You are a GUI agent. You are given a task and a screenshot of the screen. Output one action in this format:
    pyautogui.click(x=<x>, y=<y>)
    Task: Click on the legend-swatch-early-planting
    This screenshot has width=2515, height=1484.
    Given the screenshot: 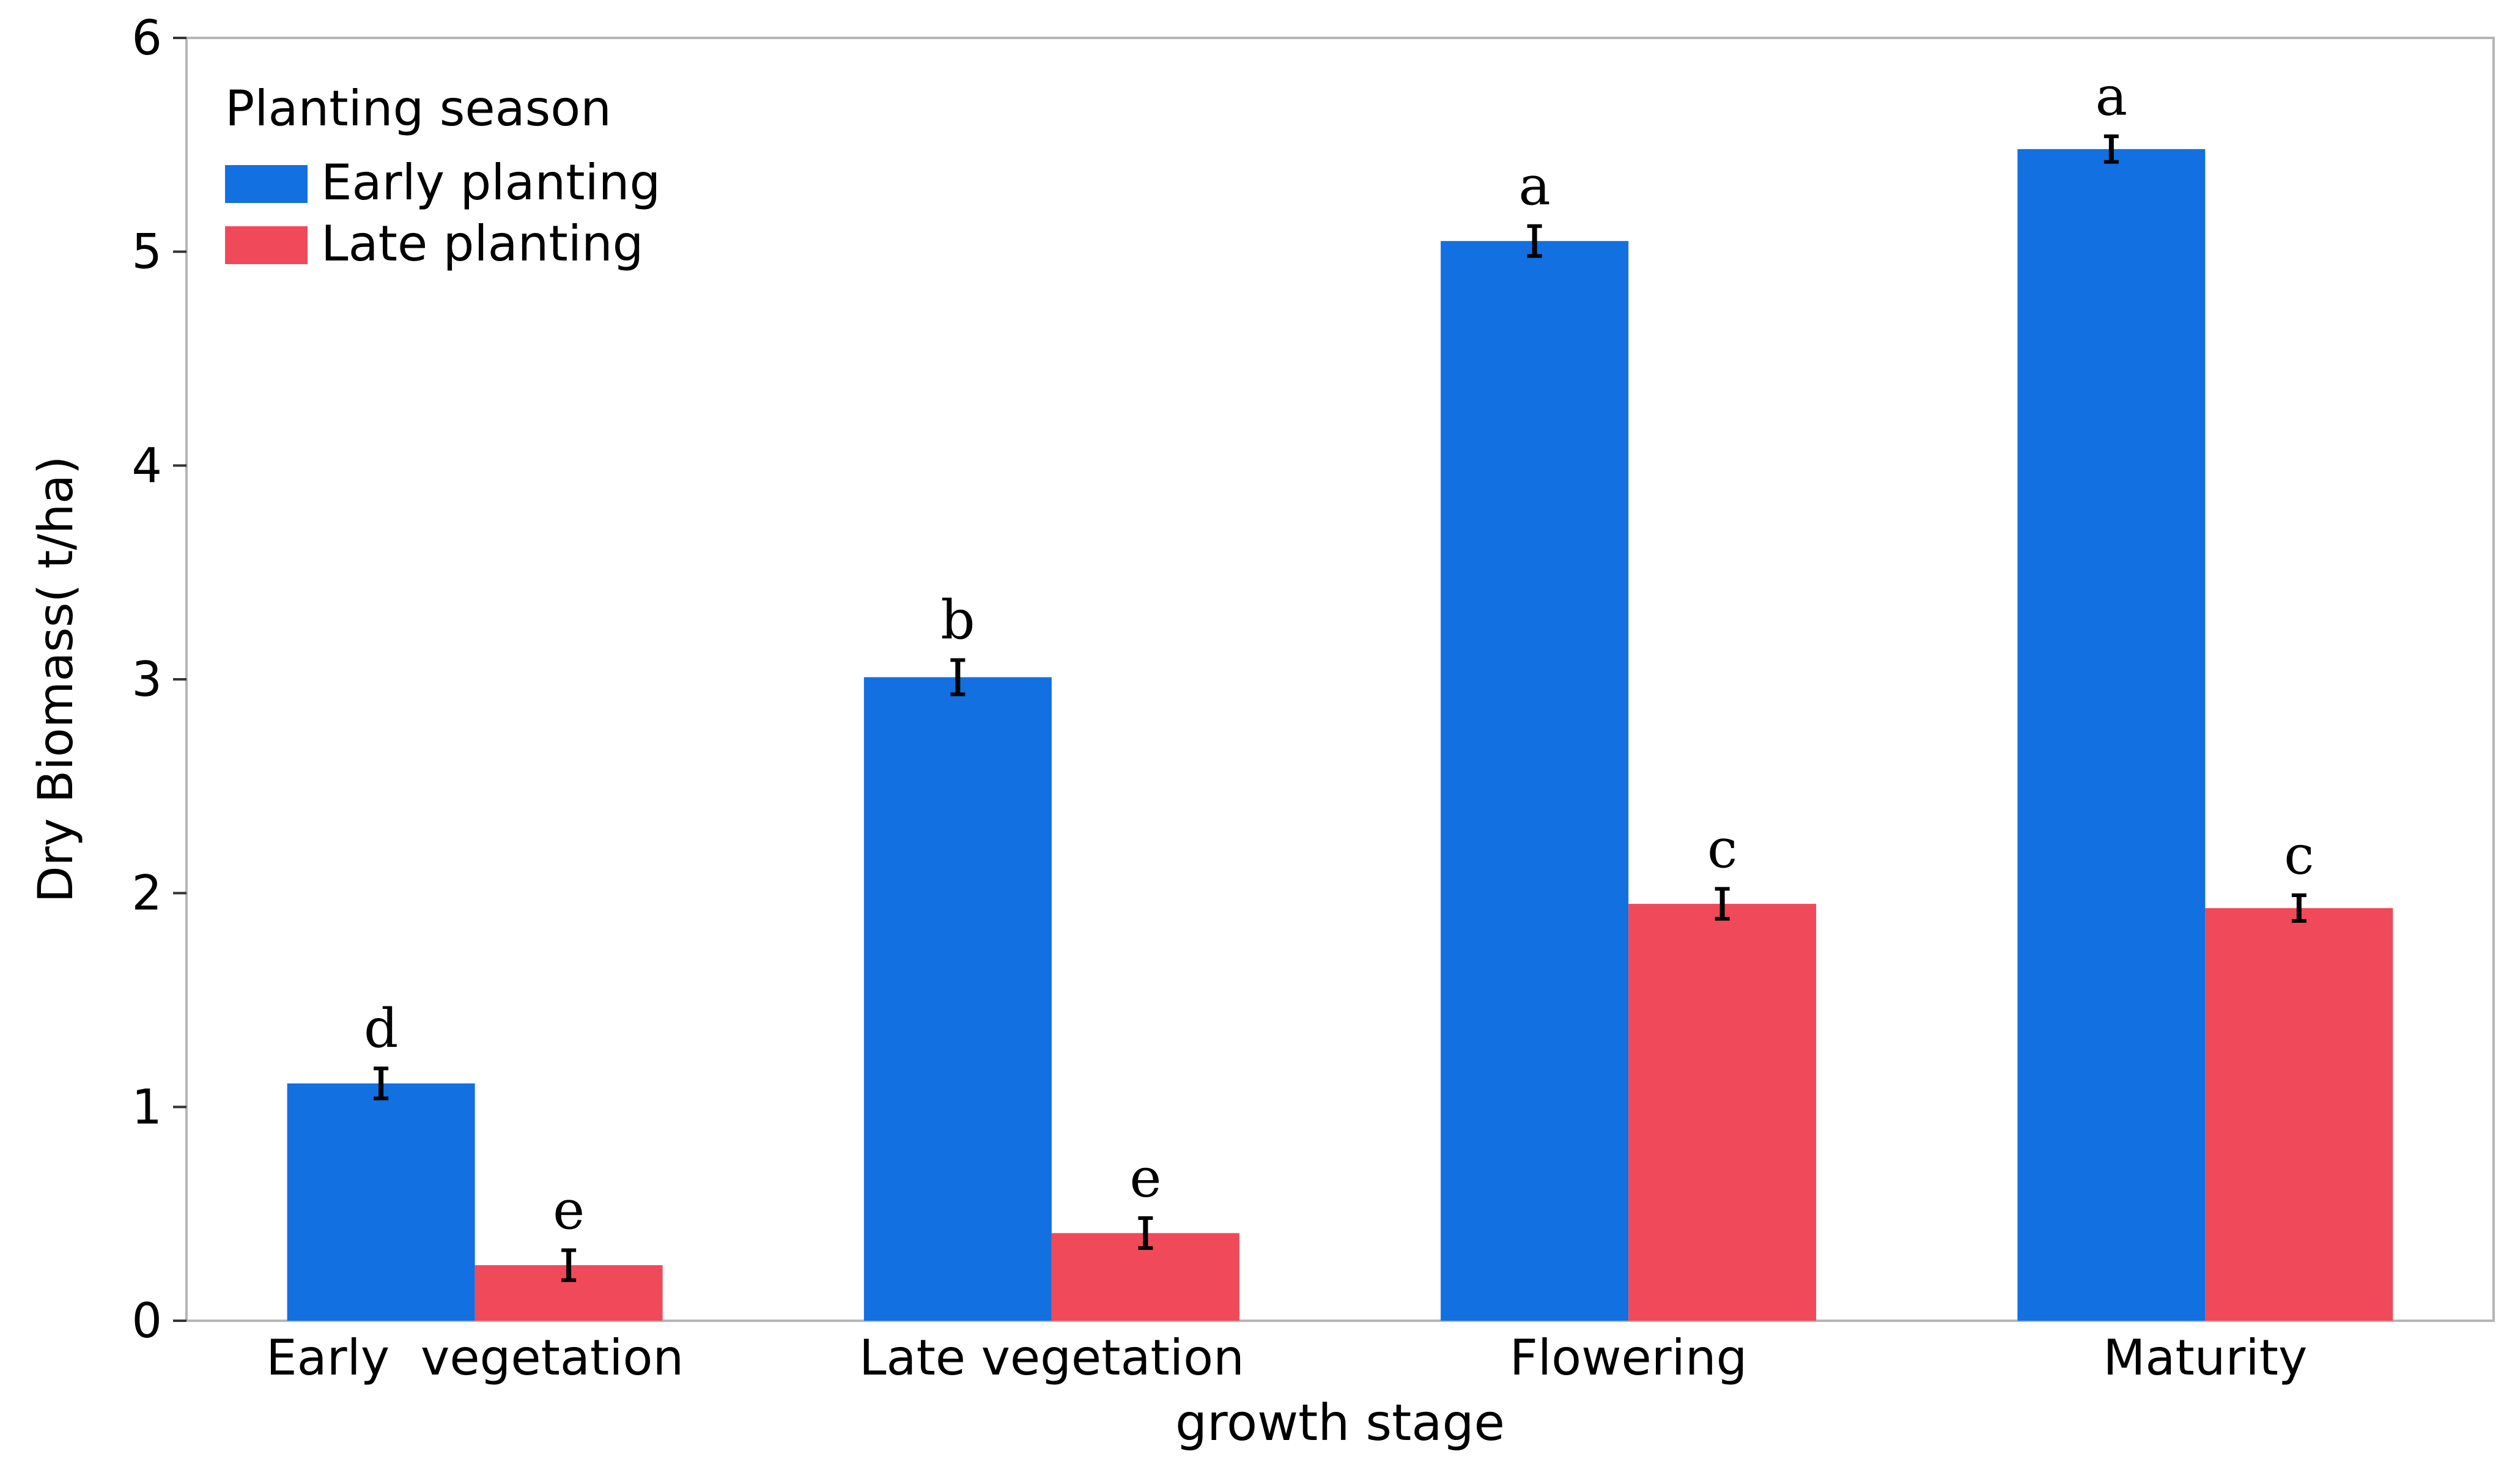 What is the action you would take?
    pyautogui.click(x=266, y=184)
    